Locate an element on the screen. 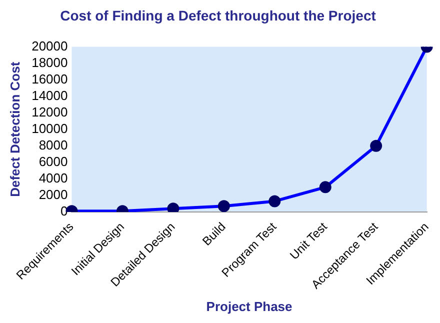 The height and width of the screenshot is (323, 440). x-tick-label: Unit Test is located at coordinates (308, 240).